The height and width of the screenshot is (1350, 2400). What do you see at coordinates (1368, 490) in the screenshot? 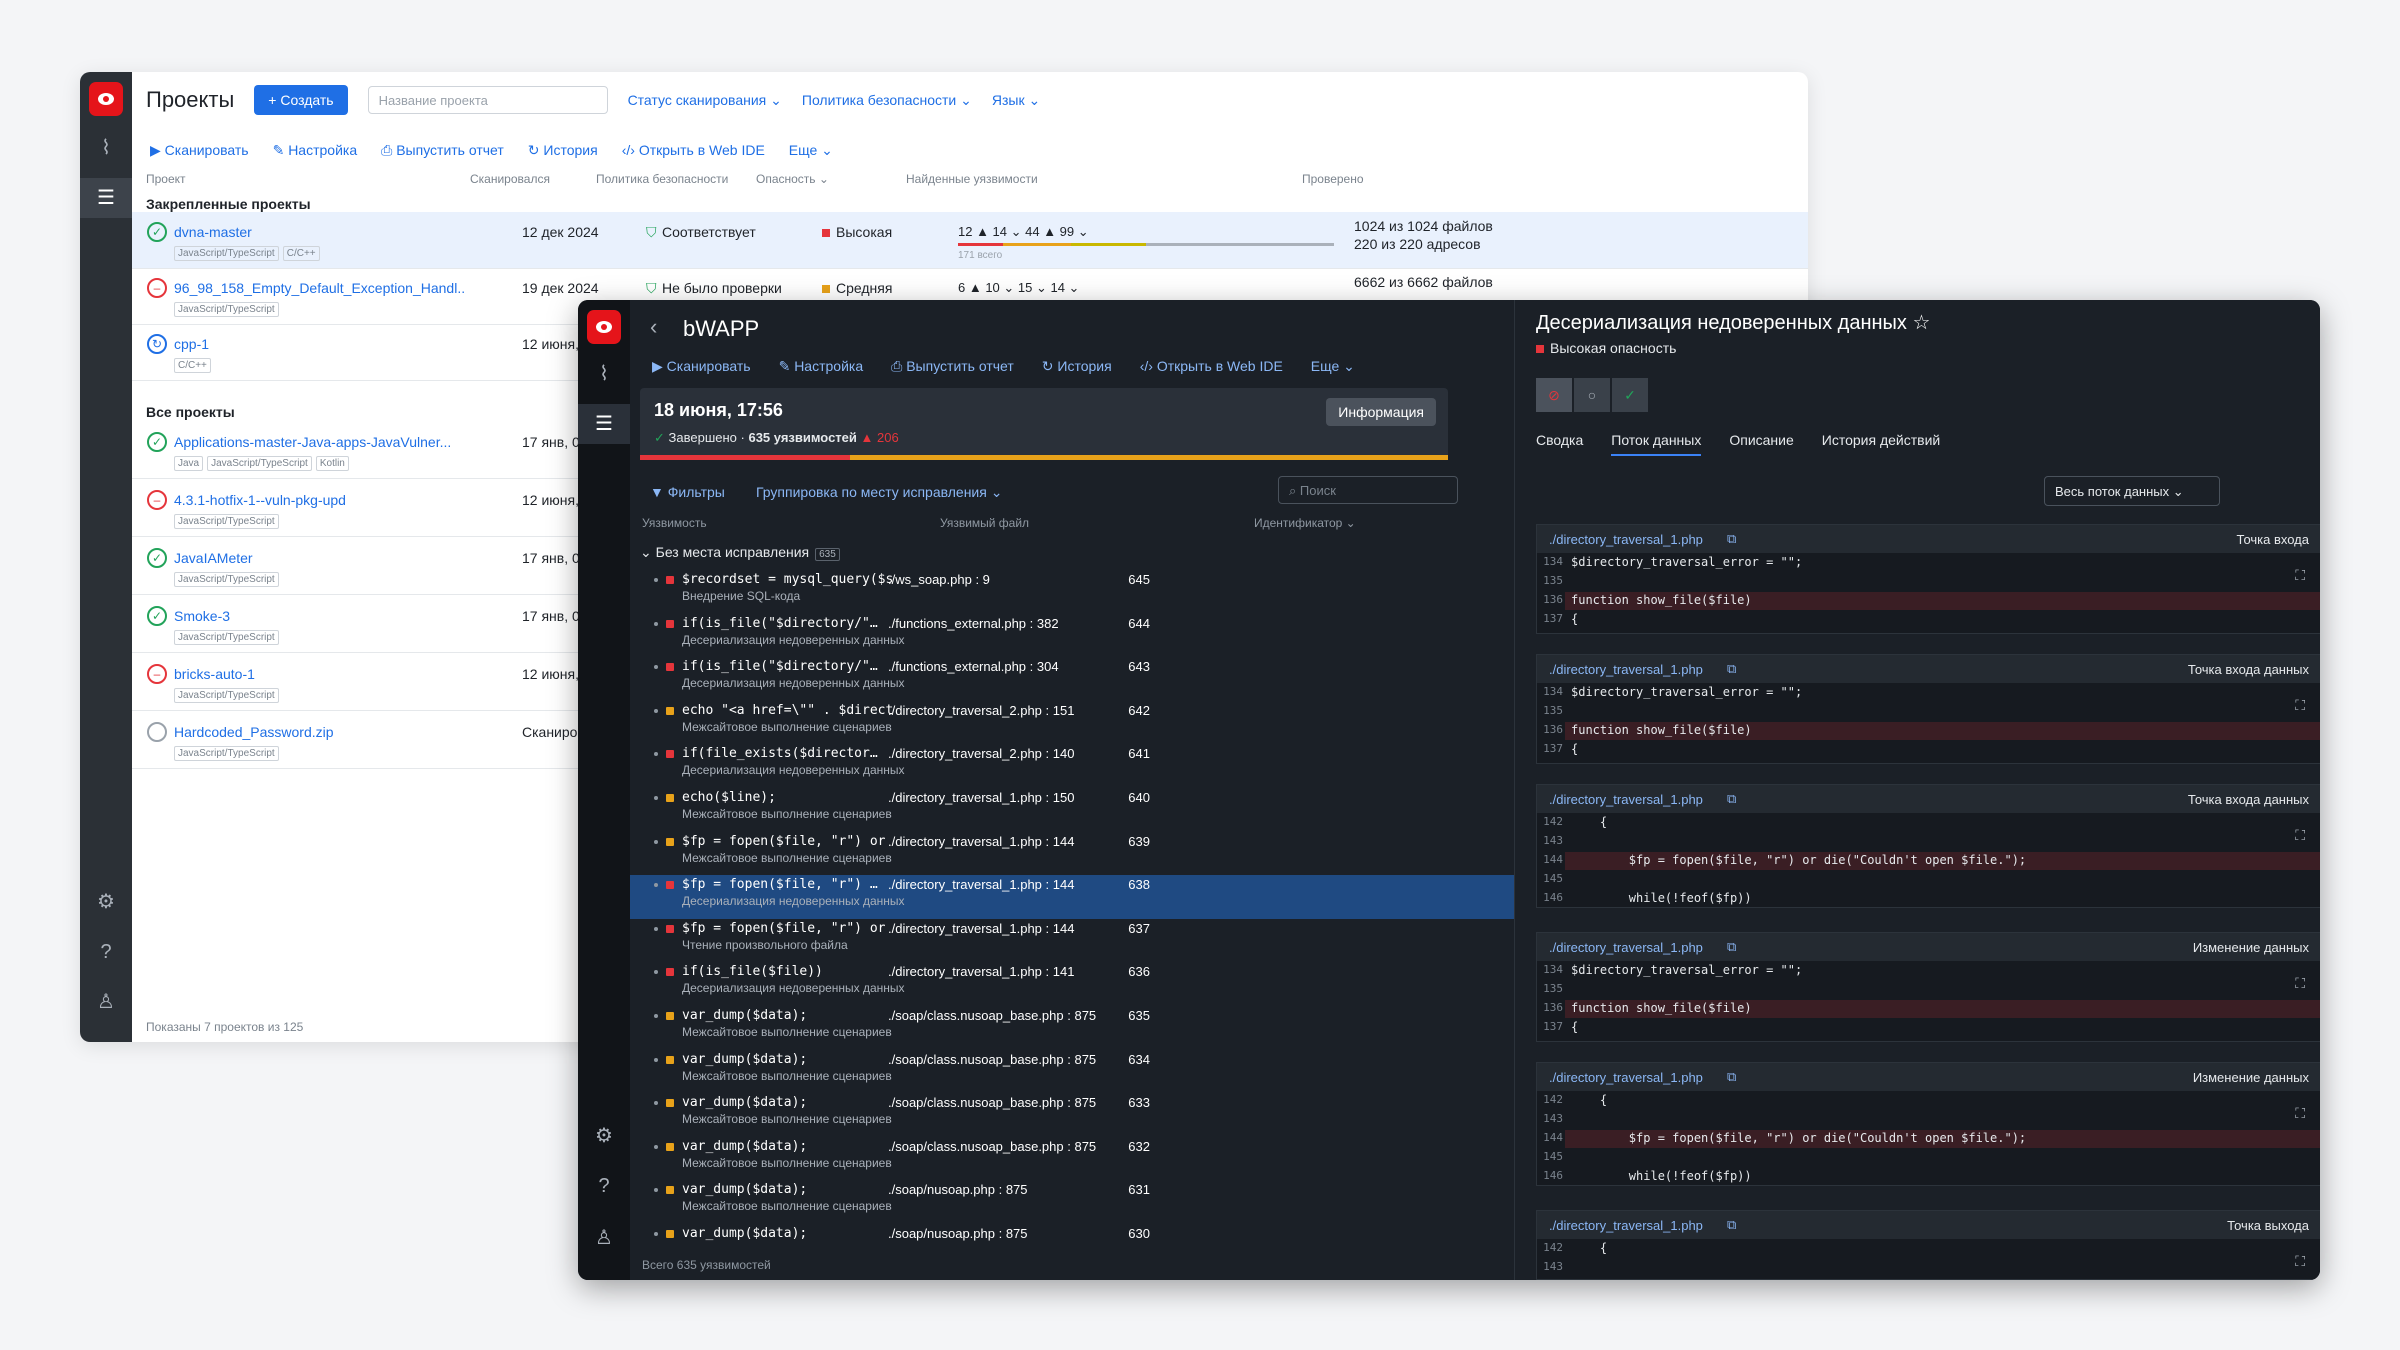
I see `vuln-search-input: ⌕ Поиск` at bounding box center [1368, 490].